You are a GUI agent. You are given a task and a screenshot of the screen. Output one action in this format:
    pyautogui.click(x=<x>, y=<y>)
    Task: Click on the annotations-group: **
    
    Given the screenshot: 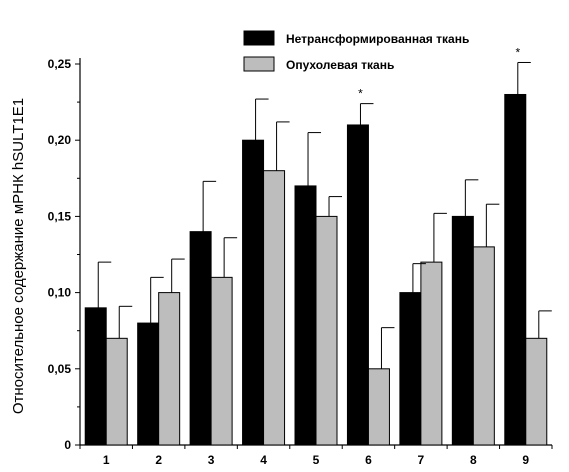 What is the action you would take?
    pyautogui.click(x=439, y=72)
    